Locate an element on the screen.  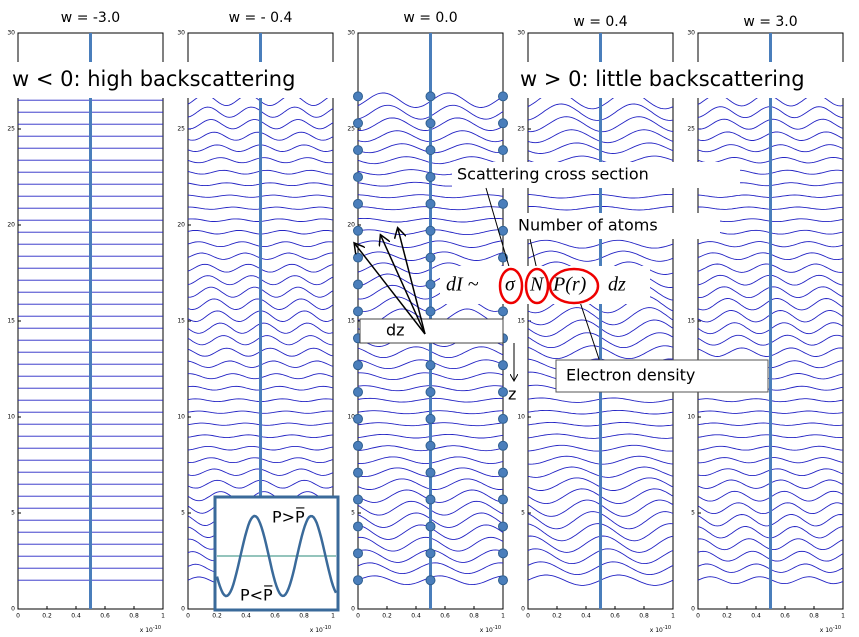
dz-box is located at coordinates (431, 331).